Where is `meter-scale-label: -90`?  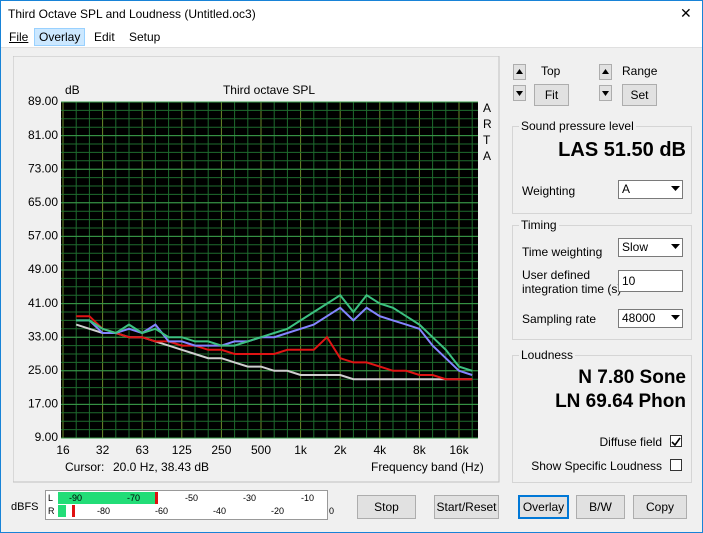 meter-scale-label: -90 is located at coordinates (76, 498).